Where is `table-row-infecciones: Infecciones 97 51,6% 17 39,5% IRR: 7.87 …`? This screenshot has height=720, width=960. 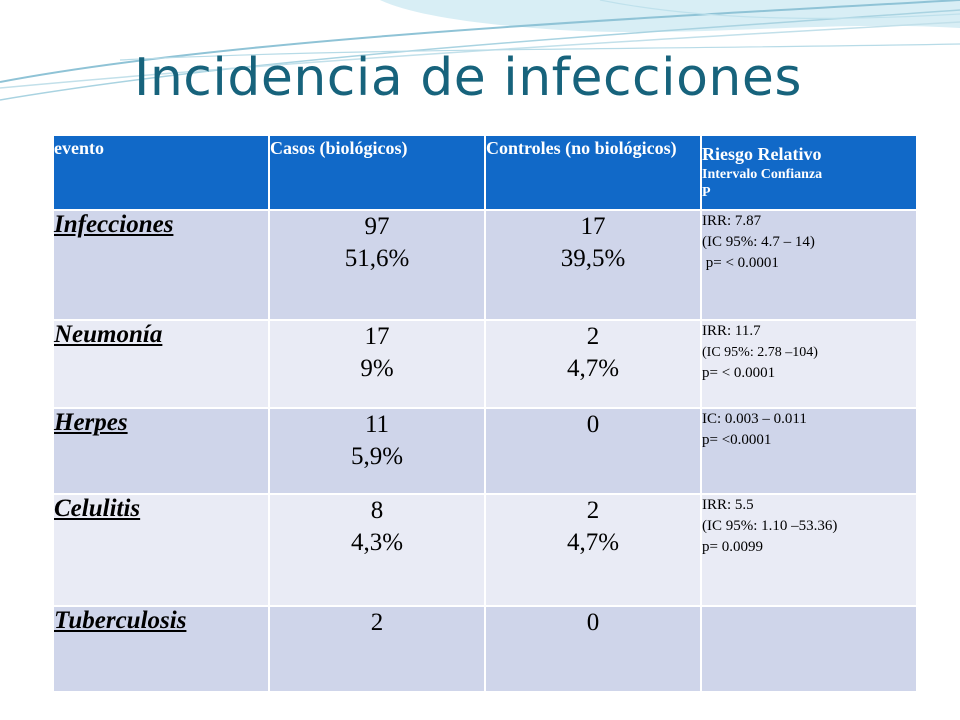
table-row-infecciones: Infecciones 97 51,6% 17 39,5% IRR: 7.87 … is located at coordinates (485, 265).